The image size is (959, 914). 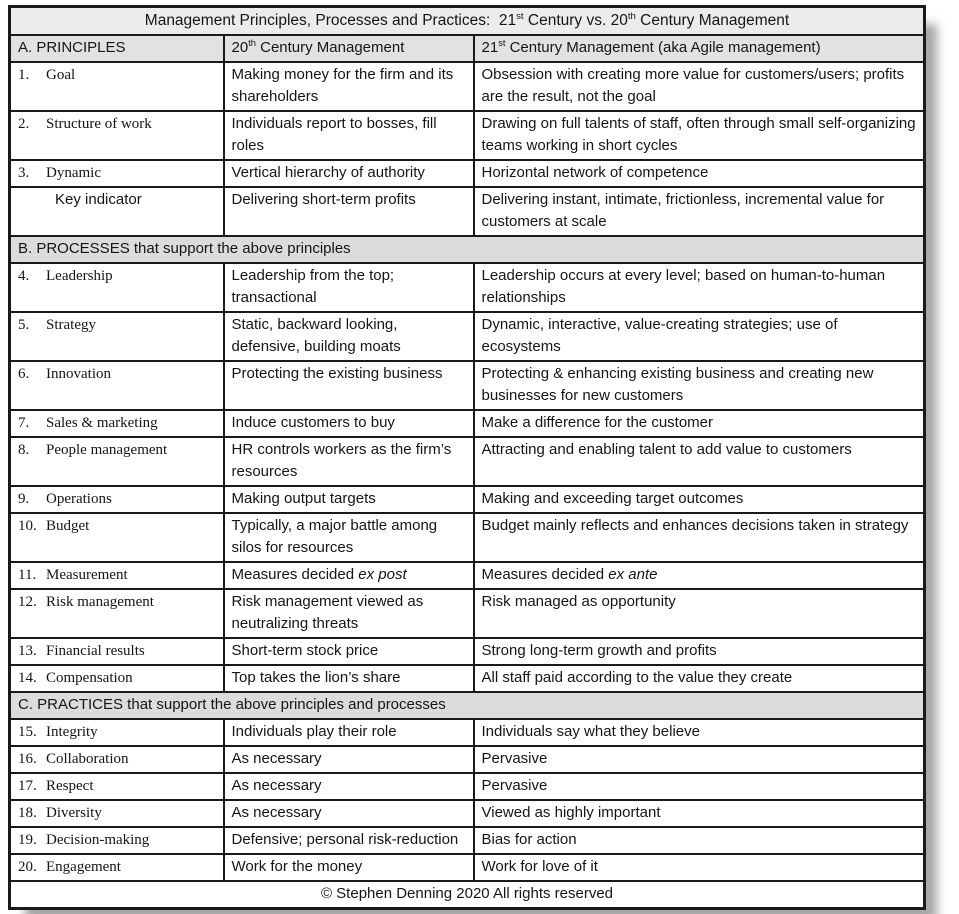 What do you see at coordinates (116, 385) in the screenshot?
I see `row-label-cell: 6. Innovation` at bounding box center [116, 385].